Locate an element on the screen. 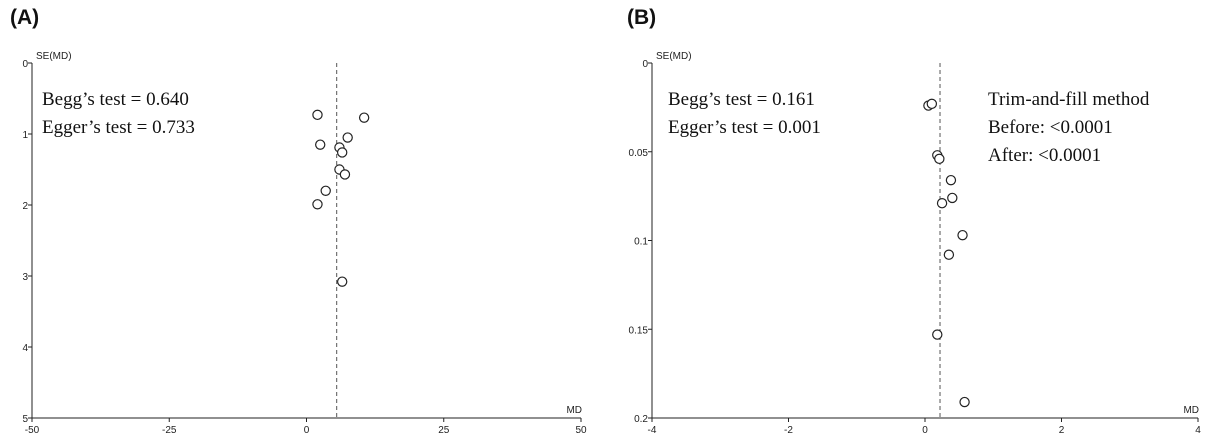  panel-a-y-axis-title: SE(MD) is located at coordinates (54, 56).